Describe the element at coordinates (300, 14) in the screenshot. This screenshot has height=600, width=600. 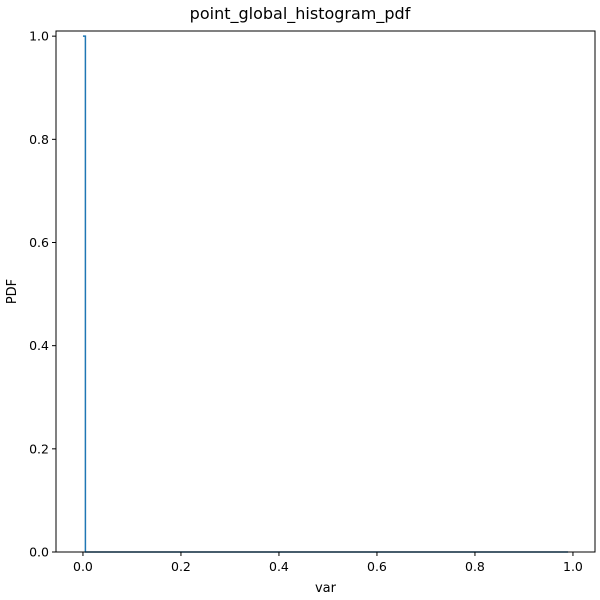
I see `chart-title: point_global_histogram_pdf` at that location.